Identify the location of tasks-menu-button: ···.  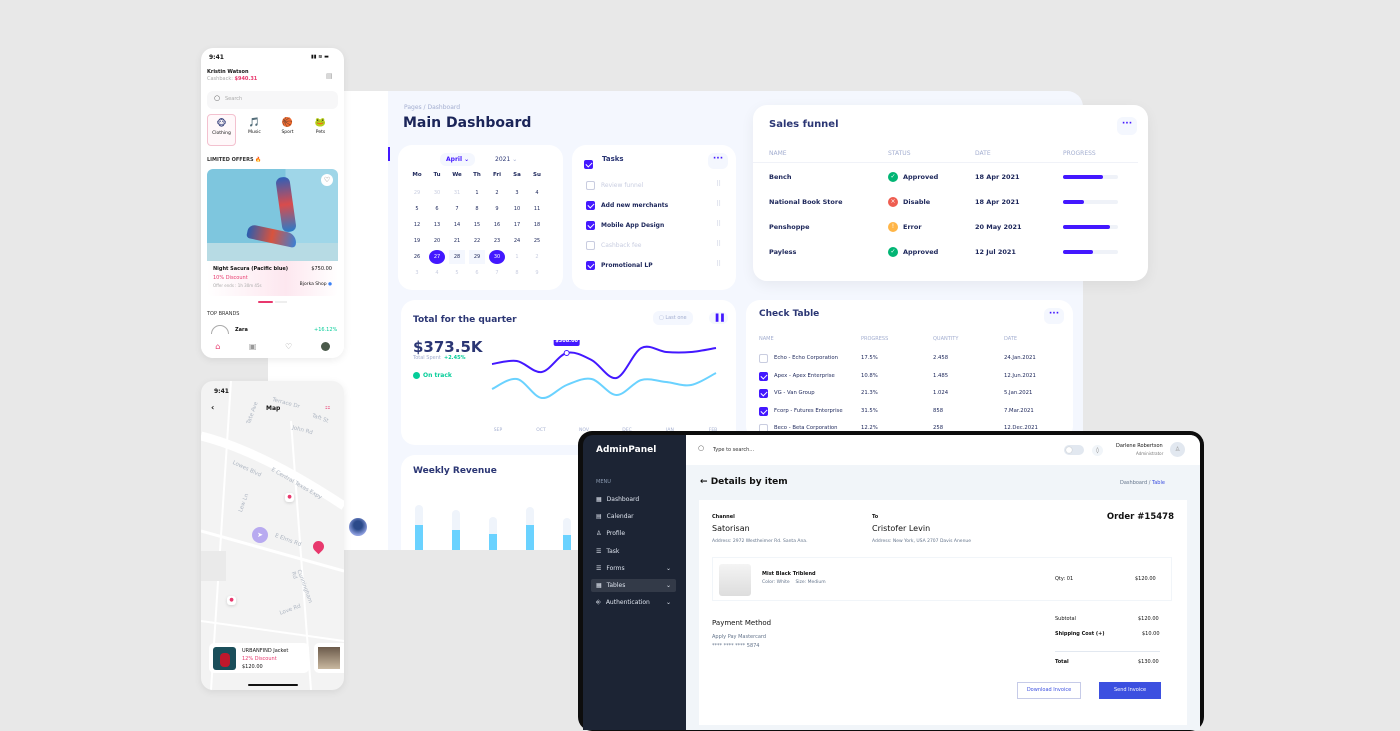
(718, 161).